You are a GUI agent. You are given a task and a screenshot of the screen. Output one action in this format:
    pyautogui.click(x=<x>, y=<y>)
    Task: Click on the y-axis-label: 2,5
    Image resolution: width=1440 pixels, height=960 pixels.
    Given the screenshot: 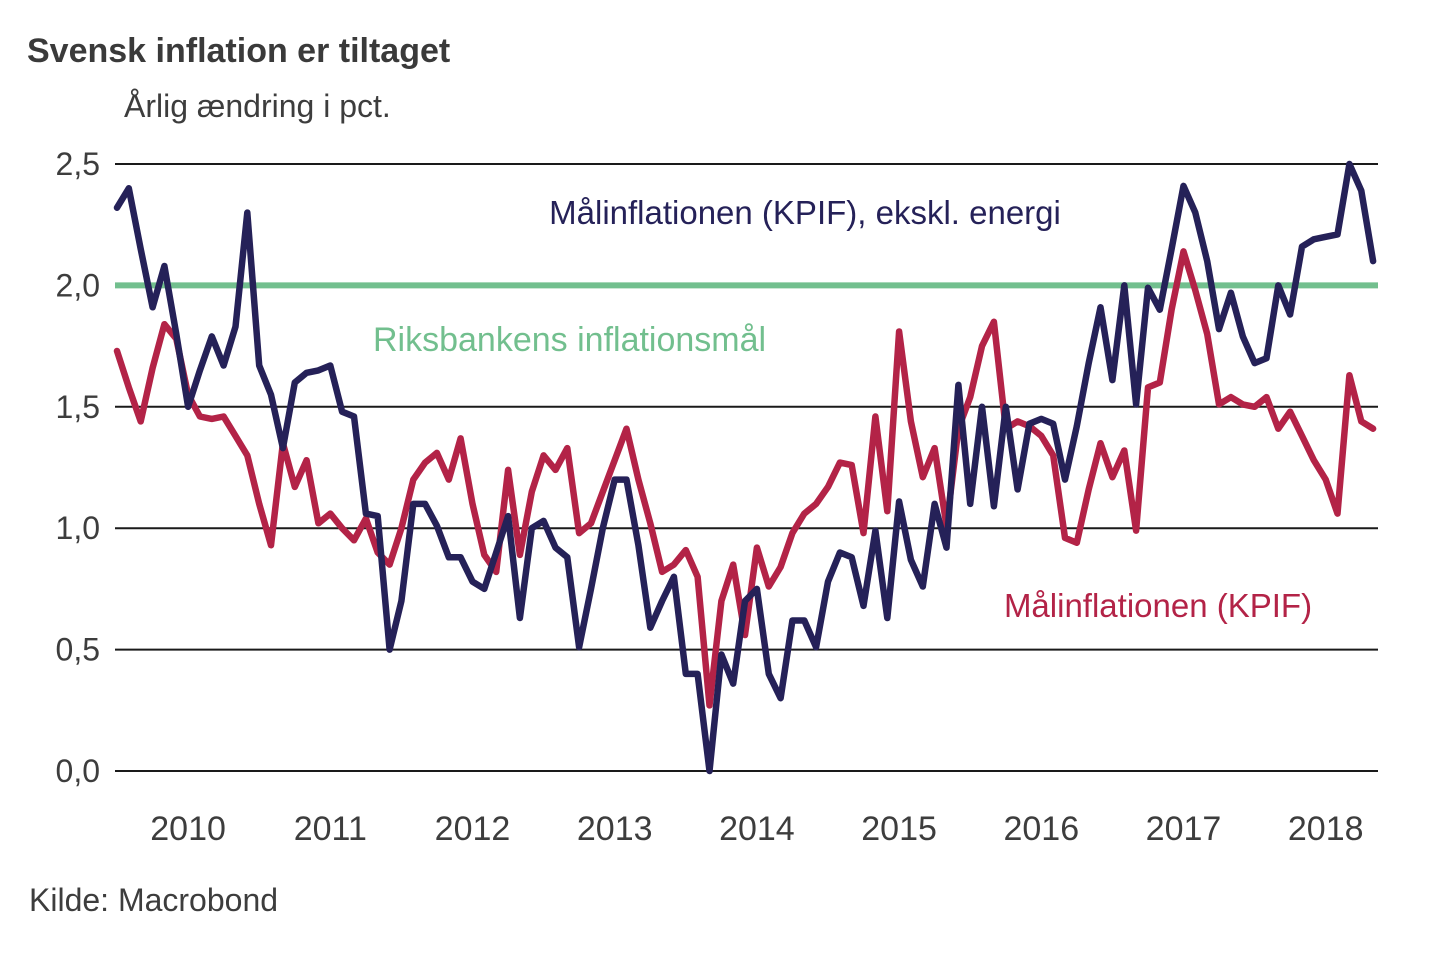 What is the action you would take?
    pyautogui.click(x=78, y=164)
    